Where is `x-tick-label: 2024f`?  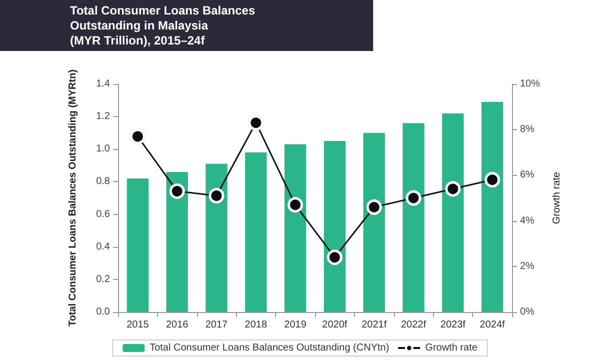 x-tick-label: 2024f is located at coordinates (493, 325).